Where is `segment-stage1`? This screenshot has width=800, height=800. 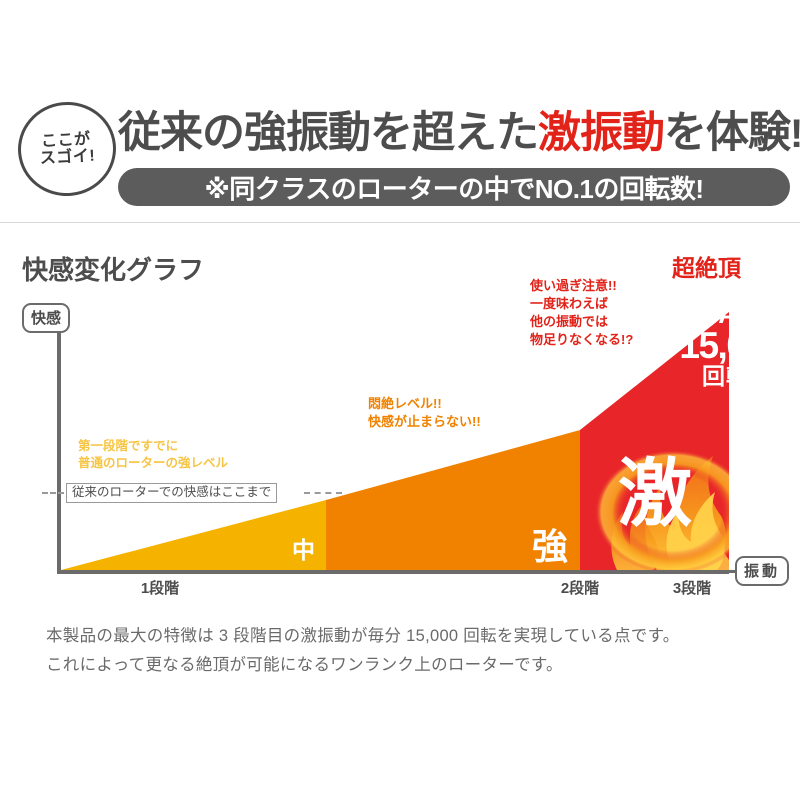 segment-stage1 is located at coordinates (193, 535).